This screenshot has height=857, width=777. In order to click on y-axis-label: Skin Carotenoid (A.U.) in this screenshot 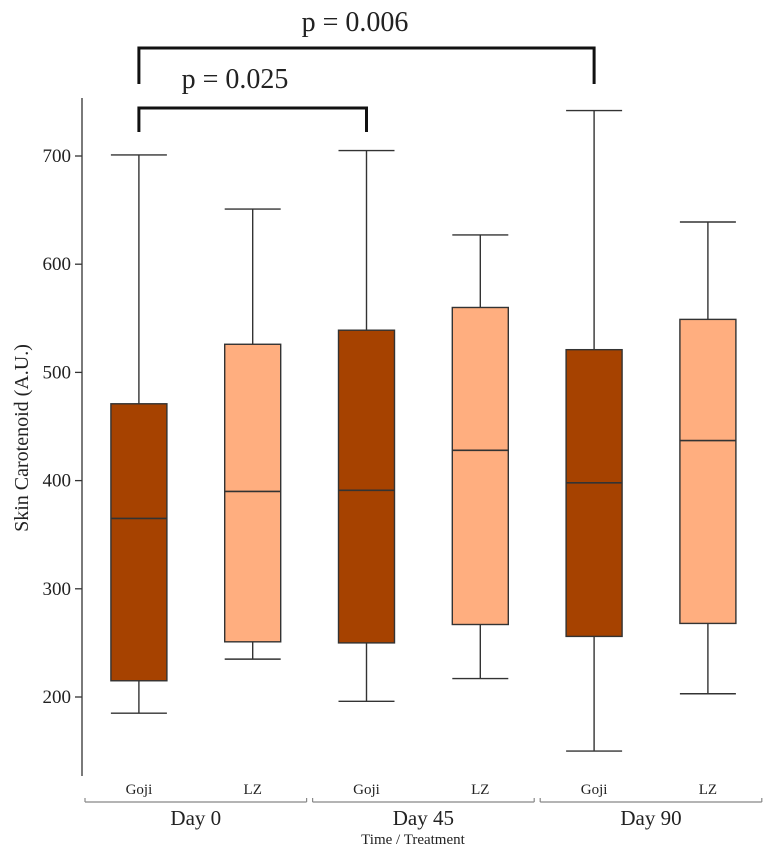, I will do `click(22, 438)`.